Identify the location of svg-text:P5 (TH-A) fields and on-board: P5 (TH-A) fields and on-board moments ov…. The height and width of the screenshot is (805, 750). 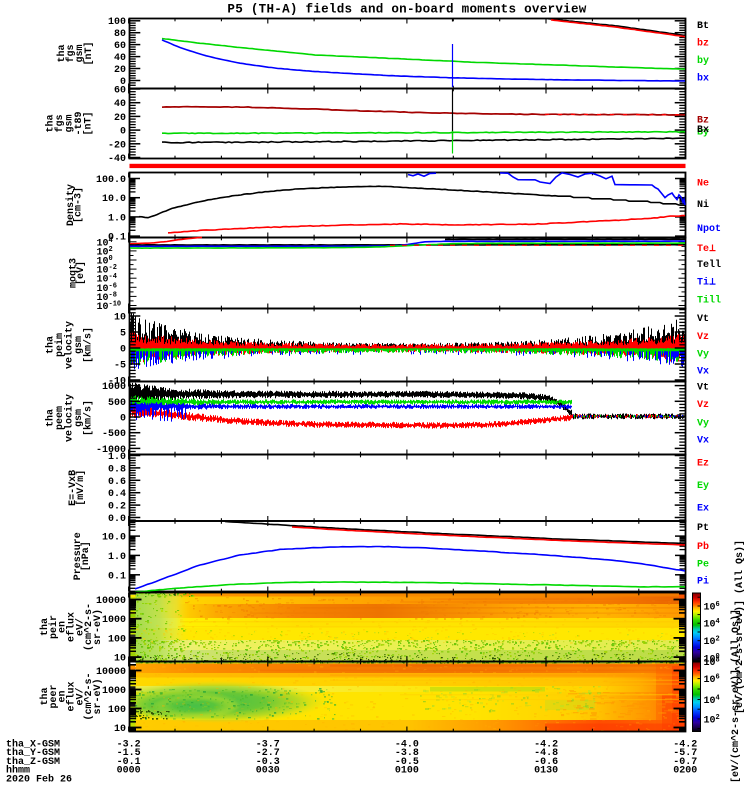
(406, 10).